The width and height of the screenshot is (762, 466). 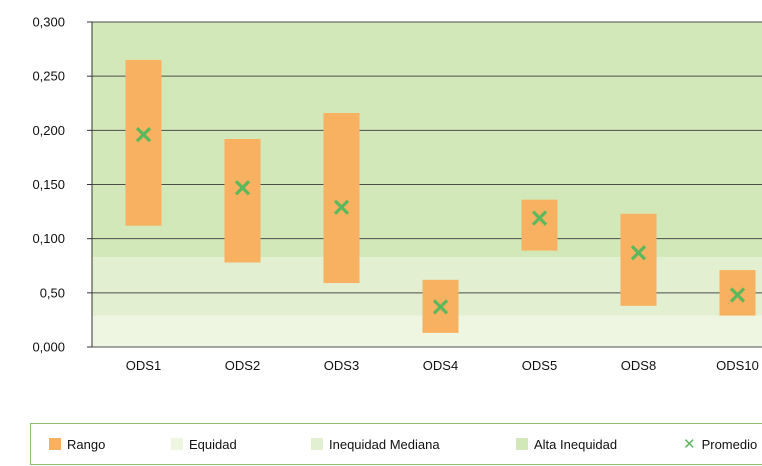 I want to click on y-tick-label: 0,300, so click(x=48, y=22).